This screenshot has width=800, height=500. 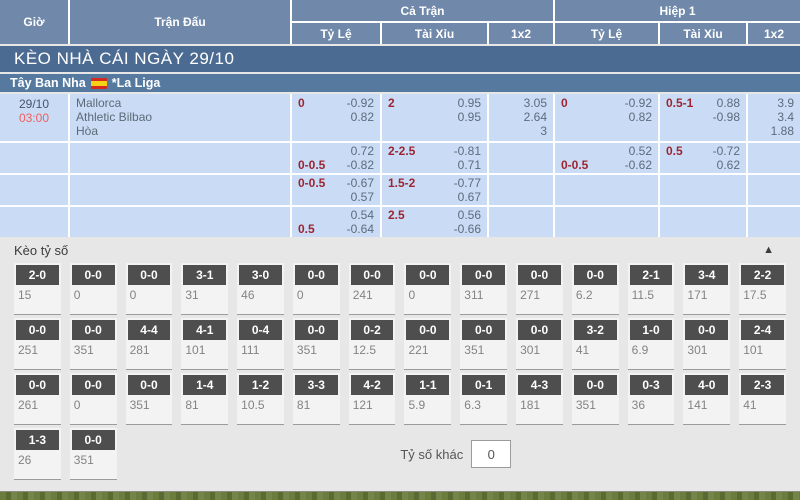 I want to click on score-bet-cell: 2-3 41, so click(x=762, y=399).